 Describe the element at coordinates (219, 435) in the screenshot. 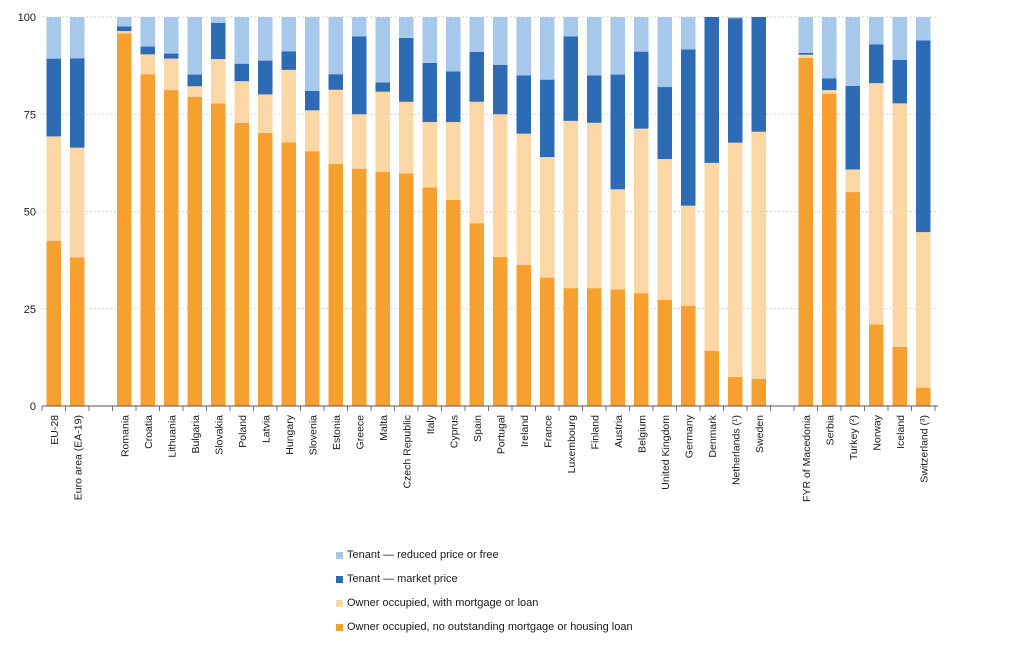

I see `x-tick-label: Slovakia` at that location.